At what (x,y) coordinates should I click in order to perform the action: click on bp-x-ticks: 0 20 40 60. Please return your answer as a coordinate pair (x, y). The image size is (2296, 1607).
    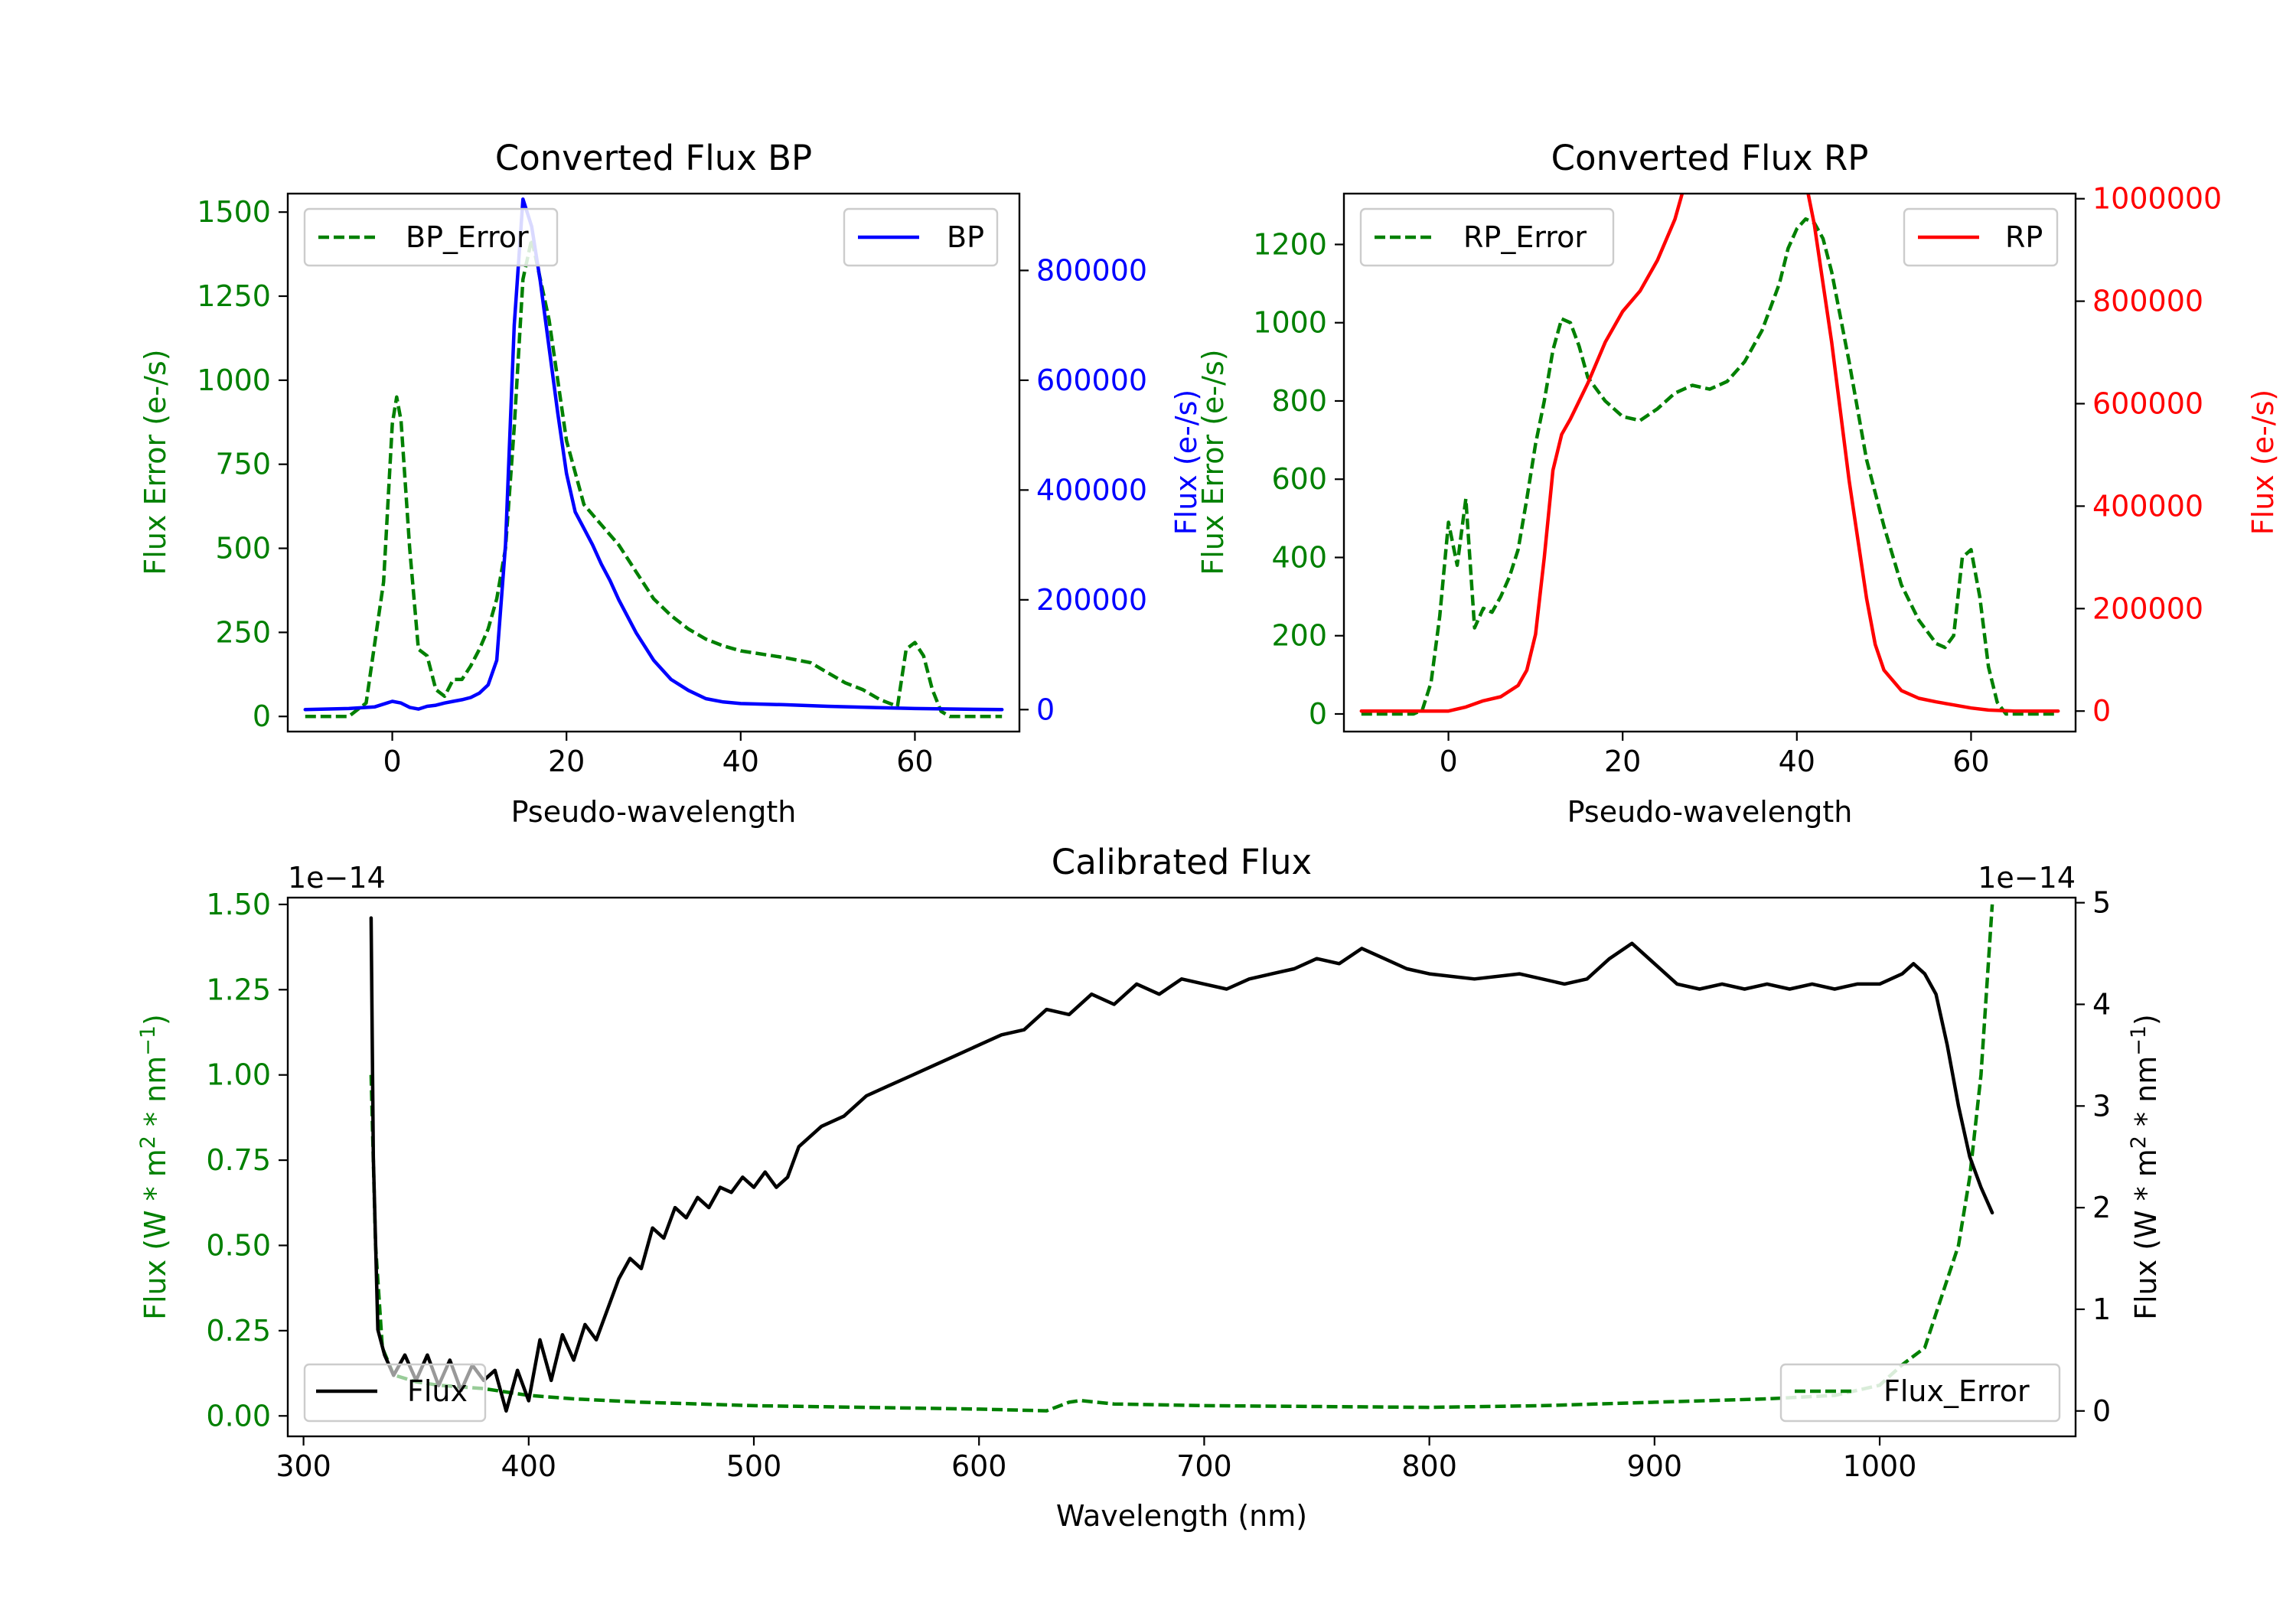
    Looking at the image, I should click on (658, 755).